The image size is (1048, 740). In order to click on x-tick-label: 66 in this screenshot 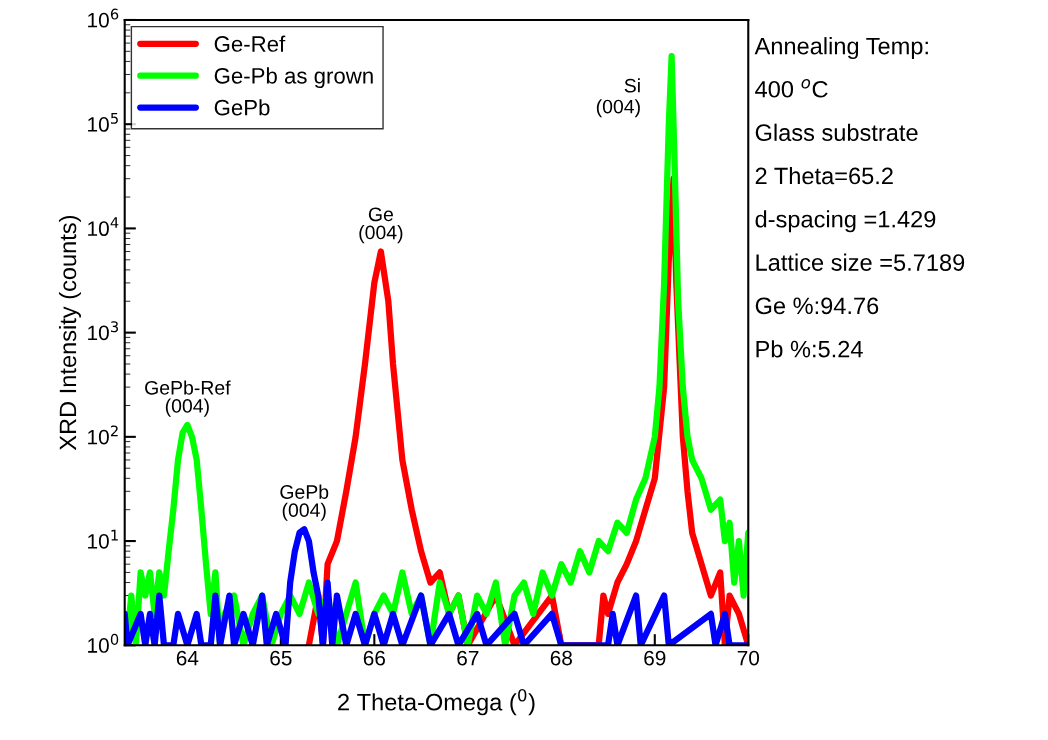, I will do `click(374, 658)`.